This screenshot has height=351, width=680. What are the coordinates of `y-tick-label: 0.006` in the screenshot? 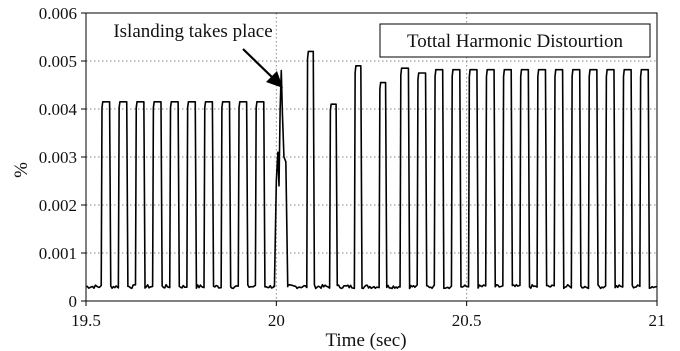 It's located at (58, 13).